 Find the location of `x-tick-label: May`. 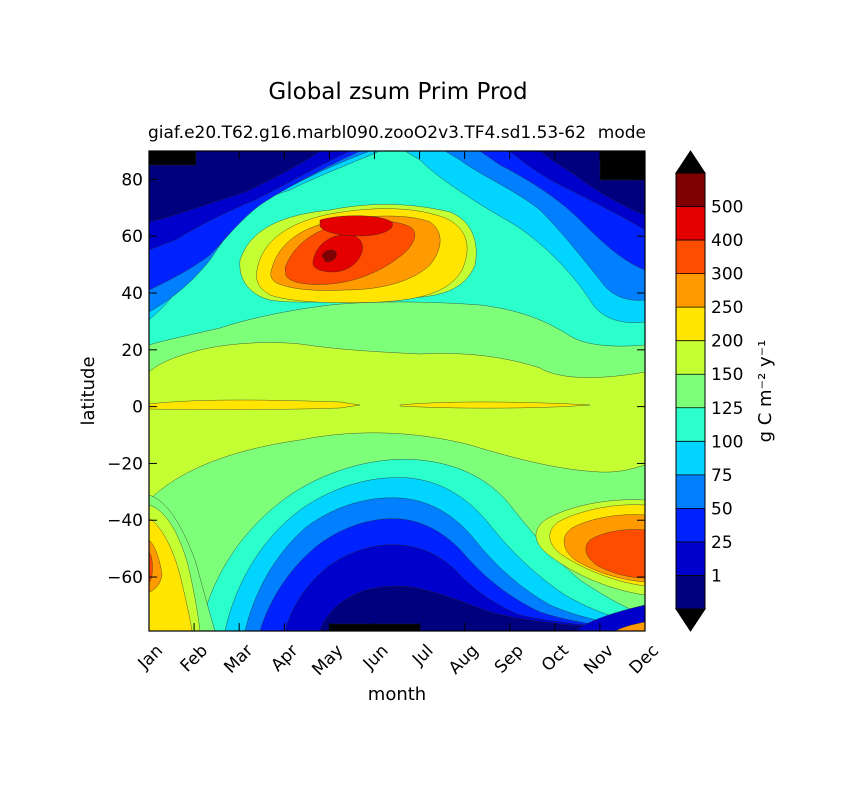

x-tick-label: May is located at coordinates (327, 660).